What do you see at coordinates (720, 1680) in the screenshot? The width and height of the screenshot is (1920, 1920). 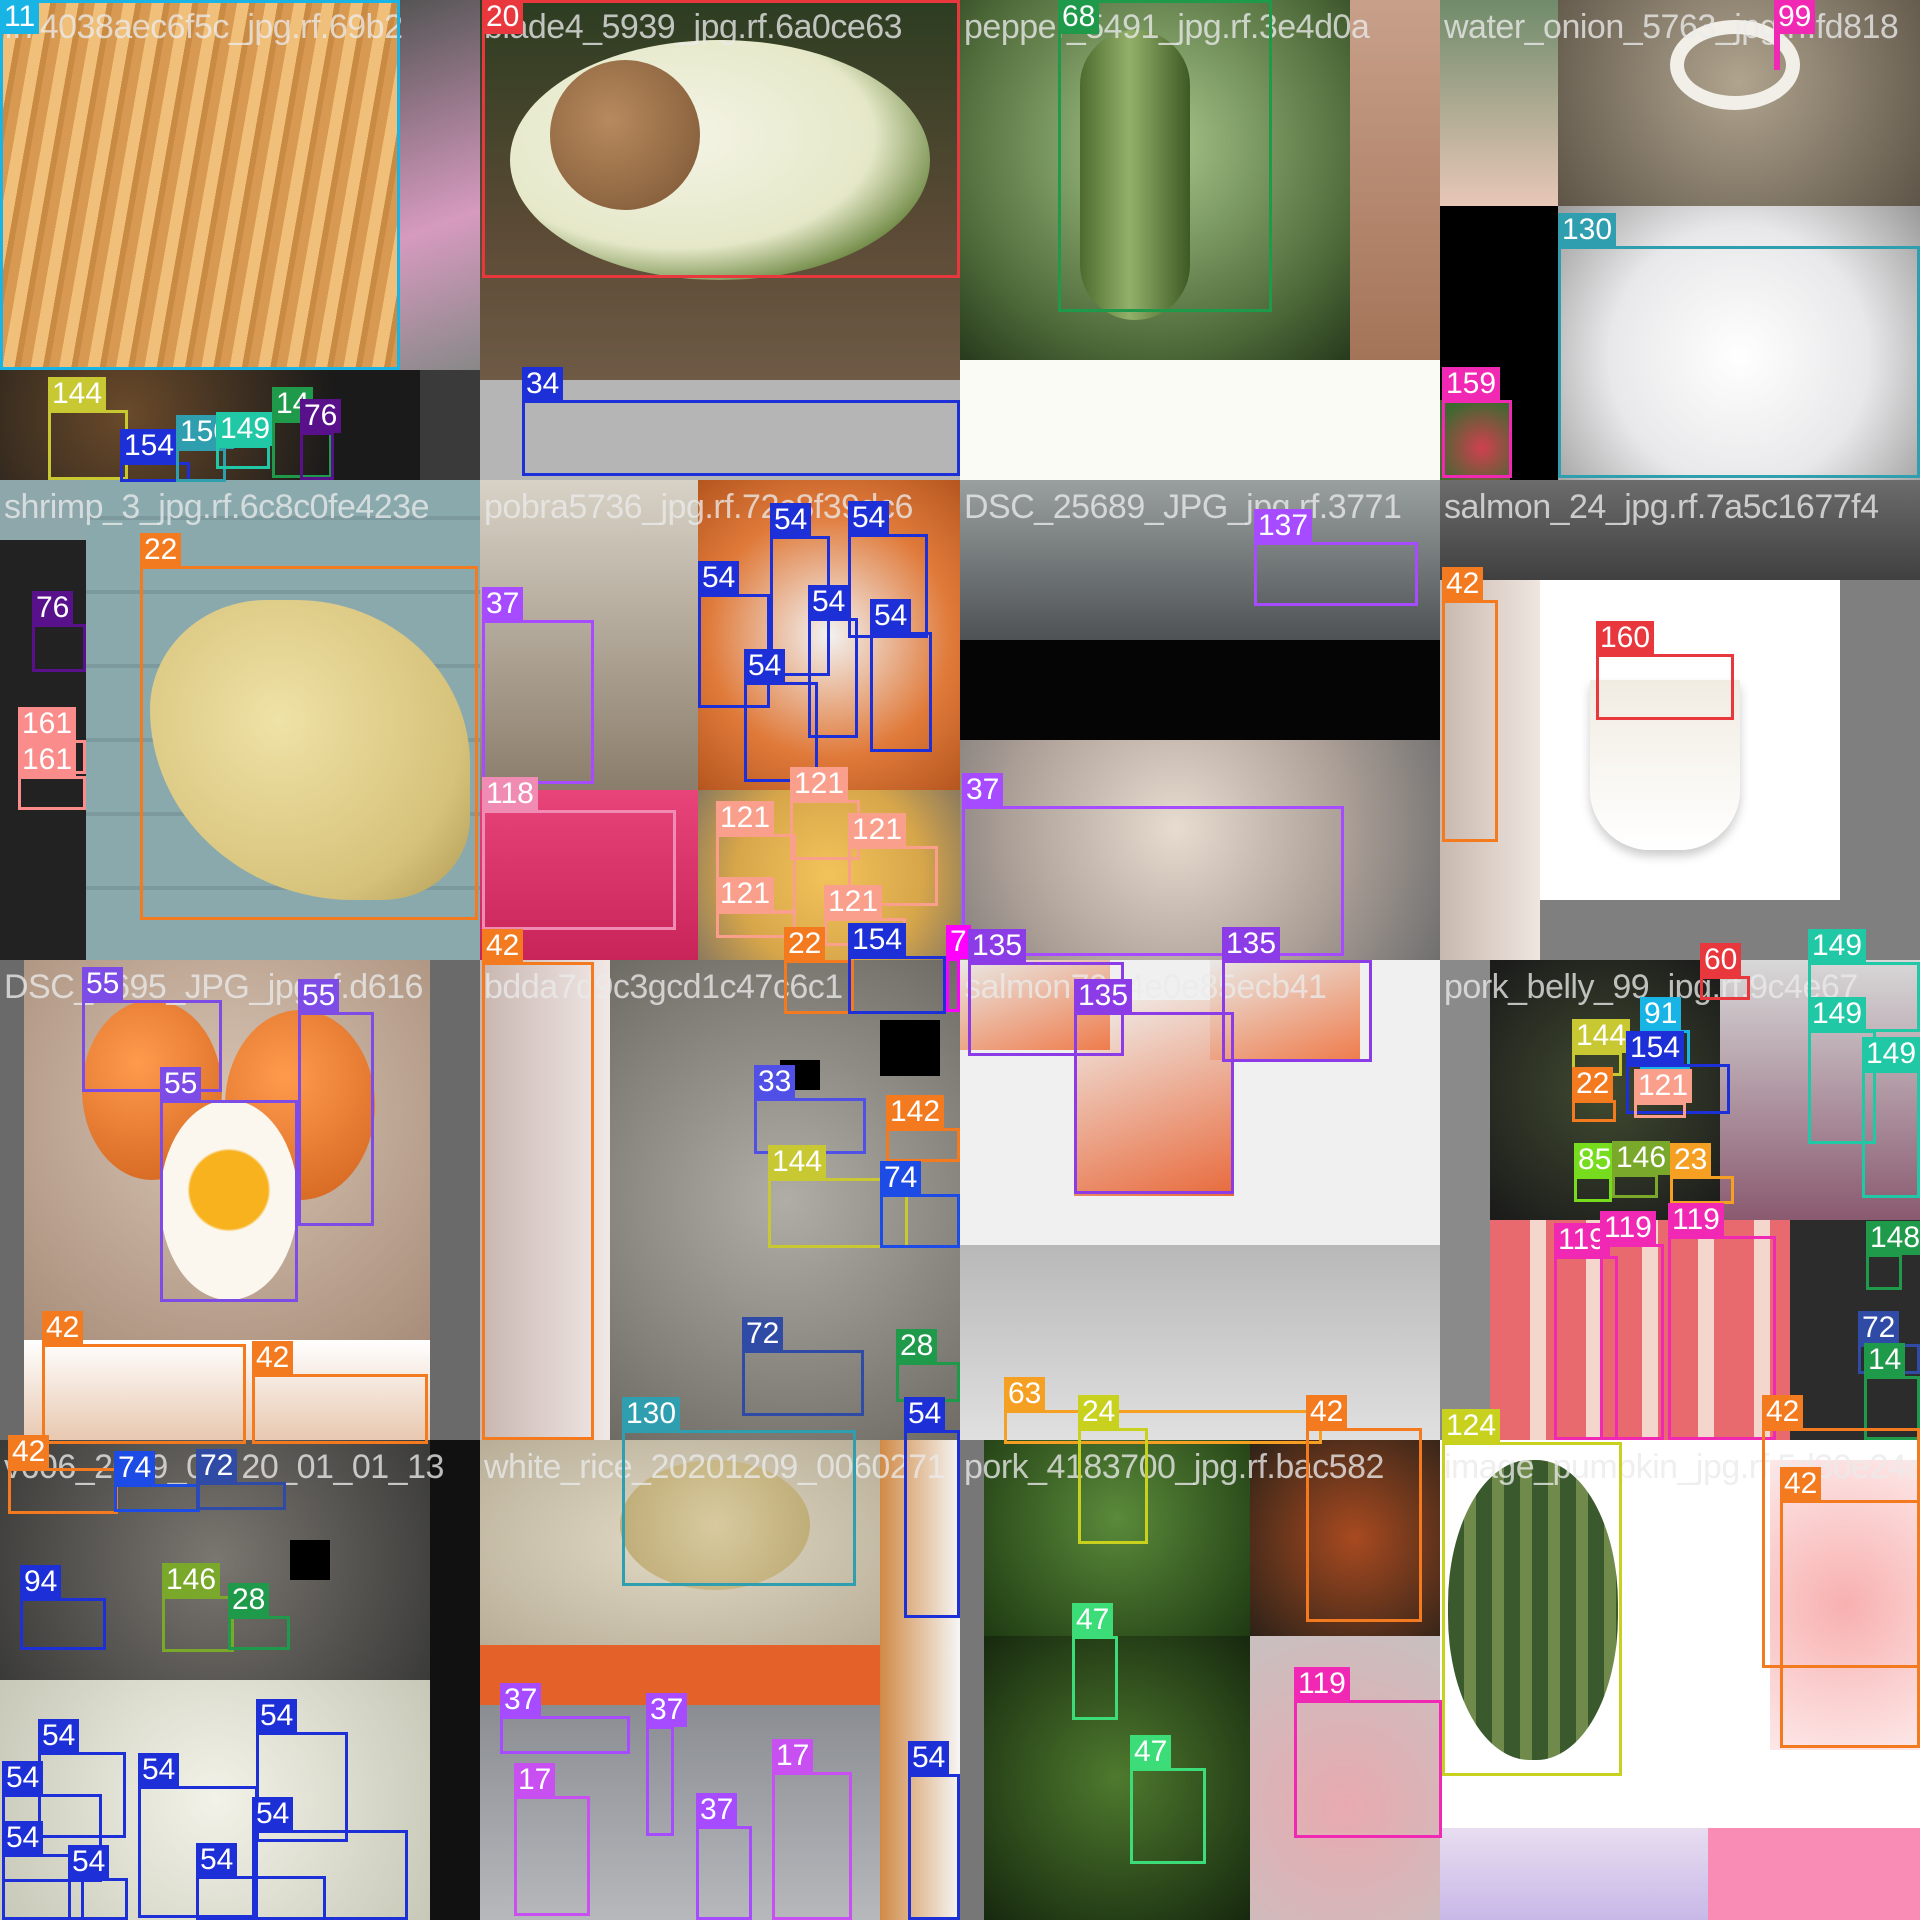 I see `tile-rice-vegetables: white_rice_20201209_0060271` at bounding box center [720, 1680].